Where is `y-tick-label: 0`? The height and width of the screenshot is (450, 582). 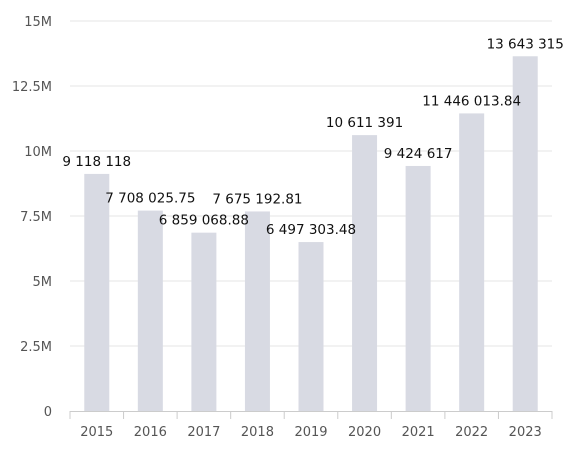 y-tick-label: 0 is located at coordinates (48, 412).